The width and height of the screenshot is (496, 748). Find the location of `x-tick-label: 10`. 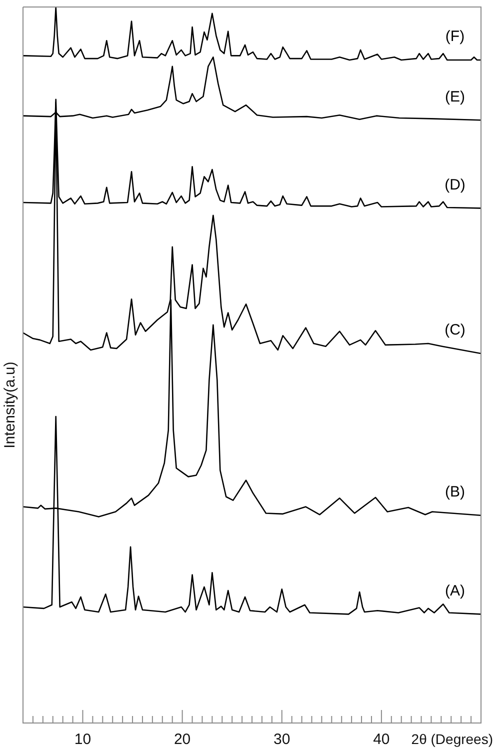

x-tick-label: 10 is located at coordinates (83, 739).